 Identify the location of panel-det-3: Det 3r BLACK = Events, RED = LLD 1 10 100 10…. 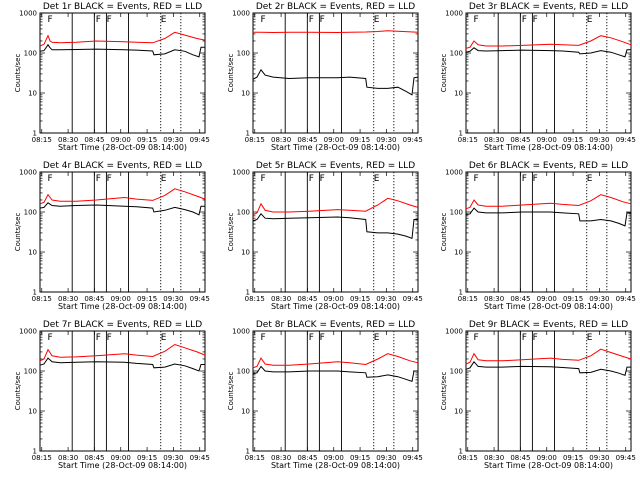
(538, 77).